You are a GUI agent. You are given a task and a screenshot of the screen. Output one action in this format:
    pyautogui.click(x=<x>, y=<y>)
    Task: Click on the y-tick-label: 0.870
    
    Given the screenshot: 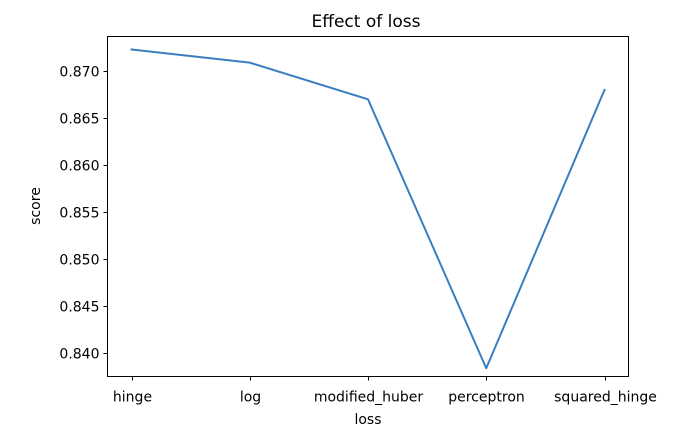 What is the action you would take?
    pyautogui.click(x=79, y=73)
    